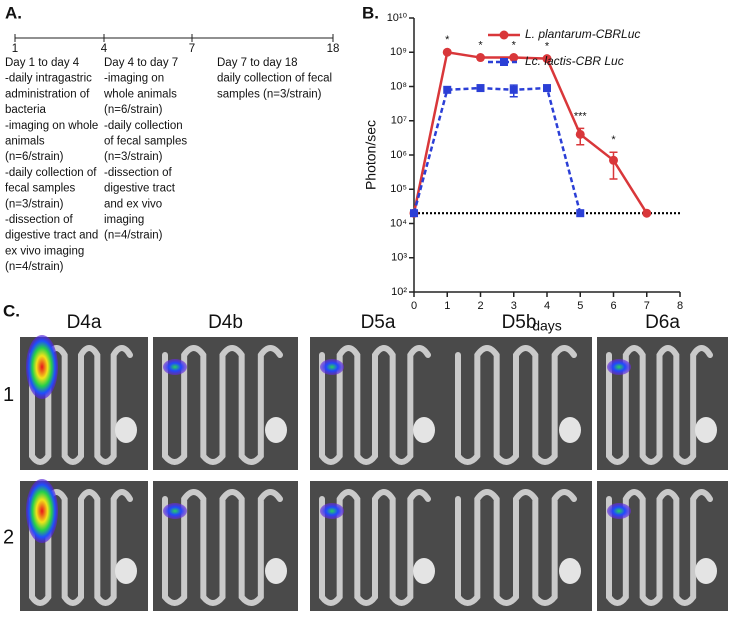 This screenshot has width=733, height=622. I want to click on protocol-text: samples (n=3/strain), so click(269, 94).